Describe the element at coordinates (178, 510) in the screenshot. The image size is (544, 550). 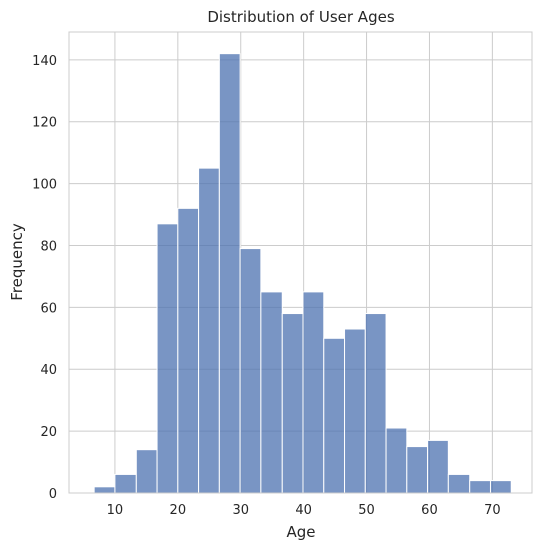
I see `x-tick-label-1: 20` at that location.